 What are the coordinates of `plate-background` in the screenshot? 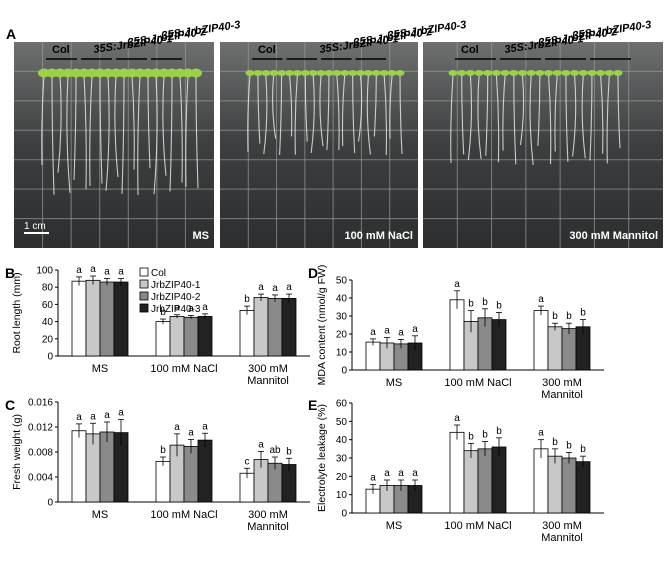 It's located at (319, 145).